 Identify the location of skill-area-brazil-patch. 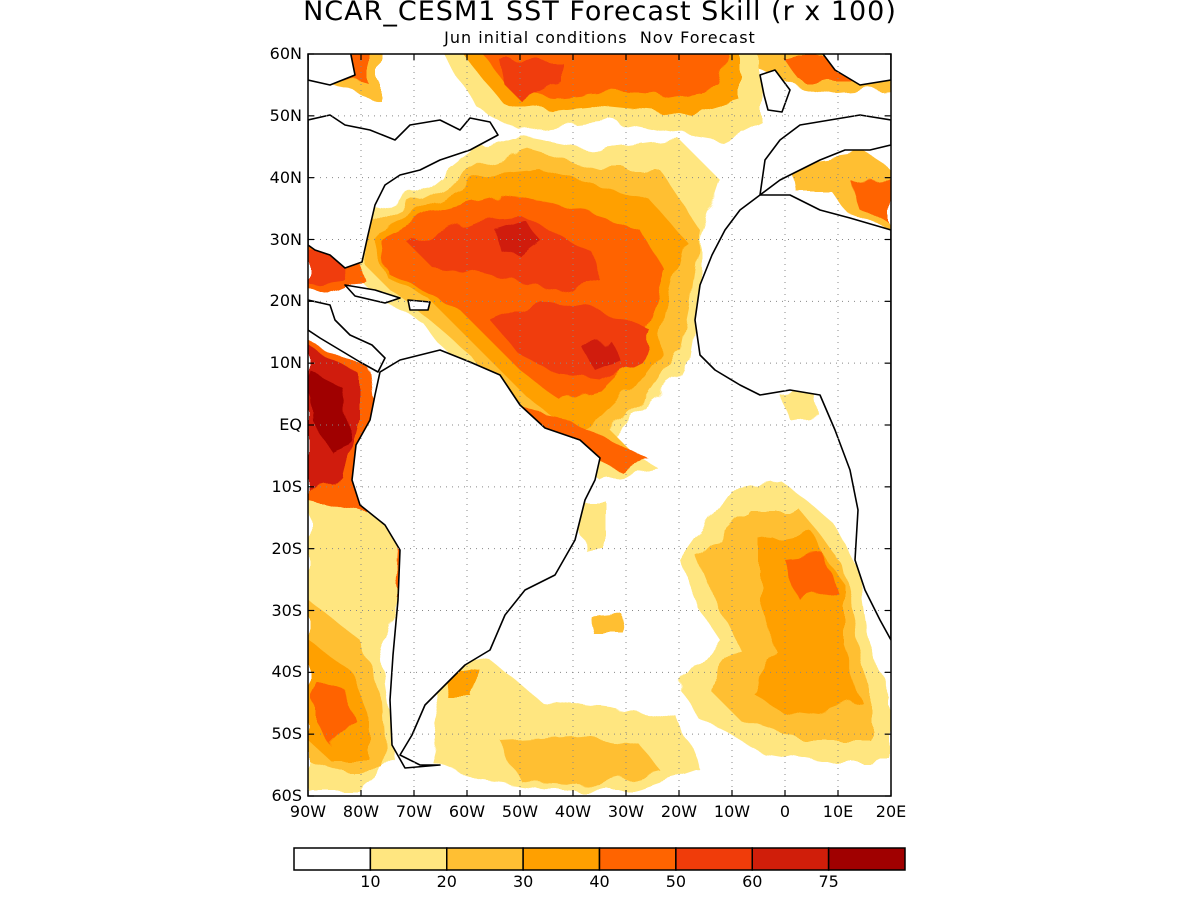
(592, 525).